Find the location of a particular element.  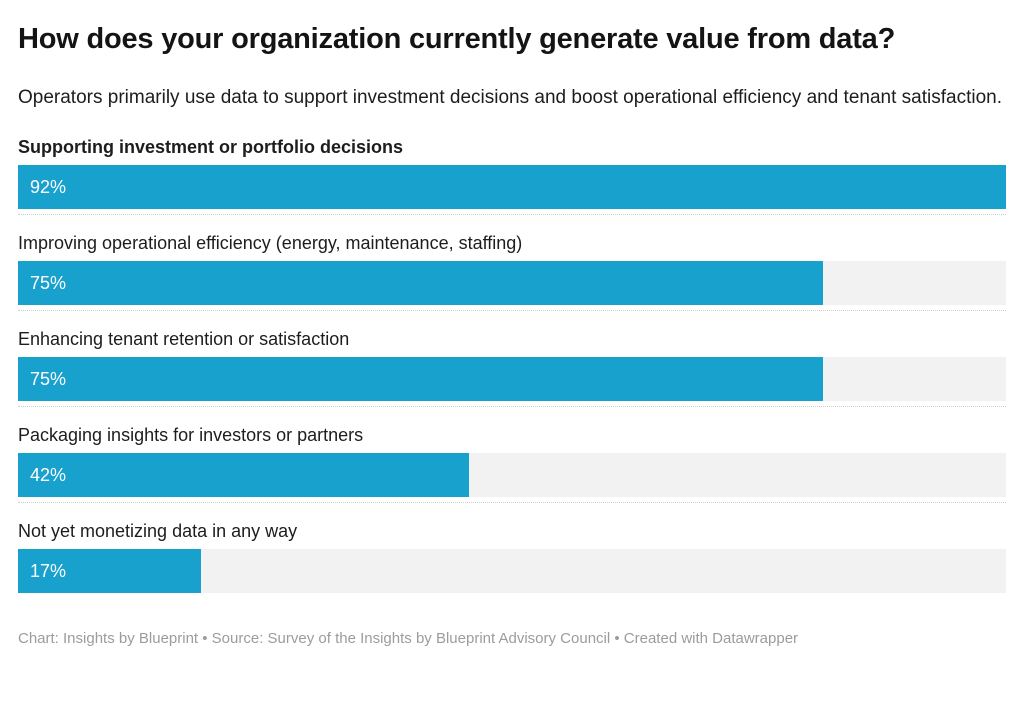

bar-value-label: 42% is located at coordinates (48, 474).